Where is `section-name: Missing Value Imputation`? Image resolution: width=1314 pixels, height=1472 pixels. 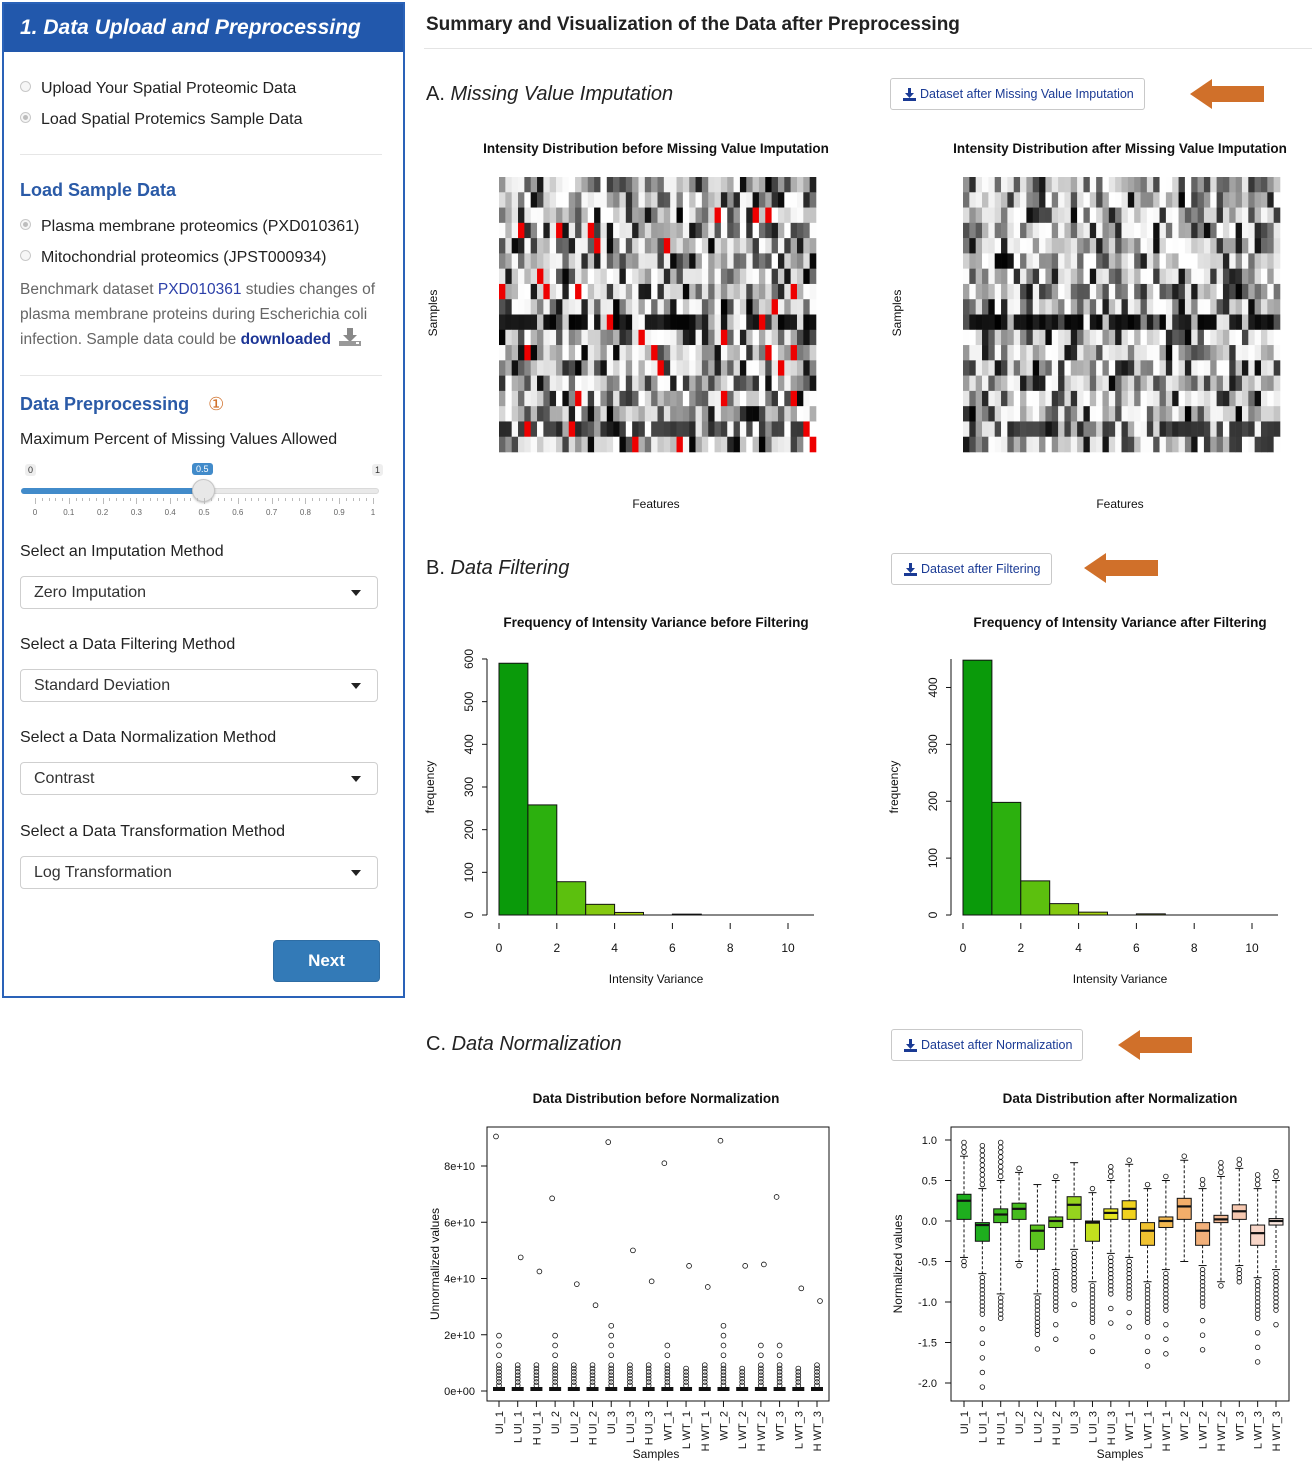
section-name: Missing Value Imputation is located at coordinates (562, 94).